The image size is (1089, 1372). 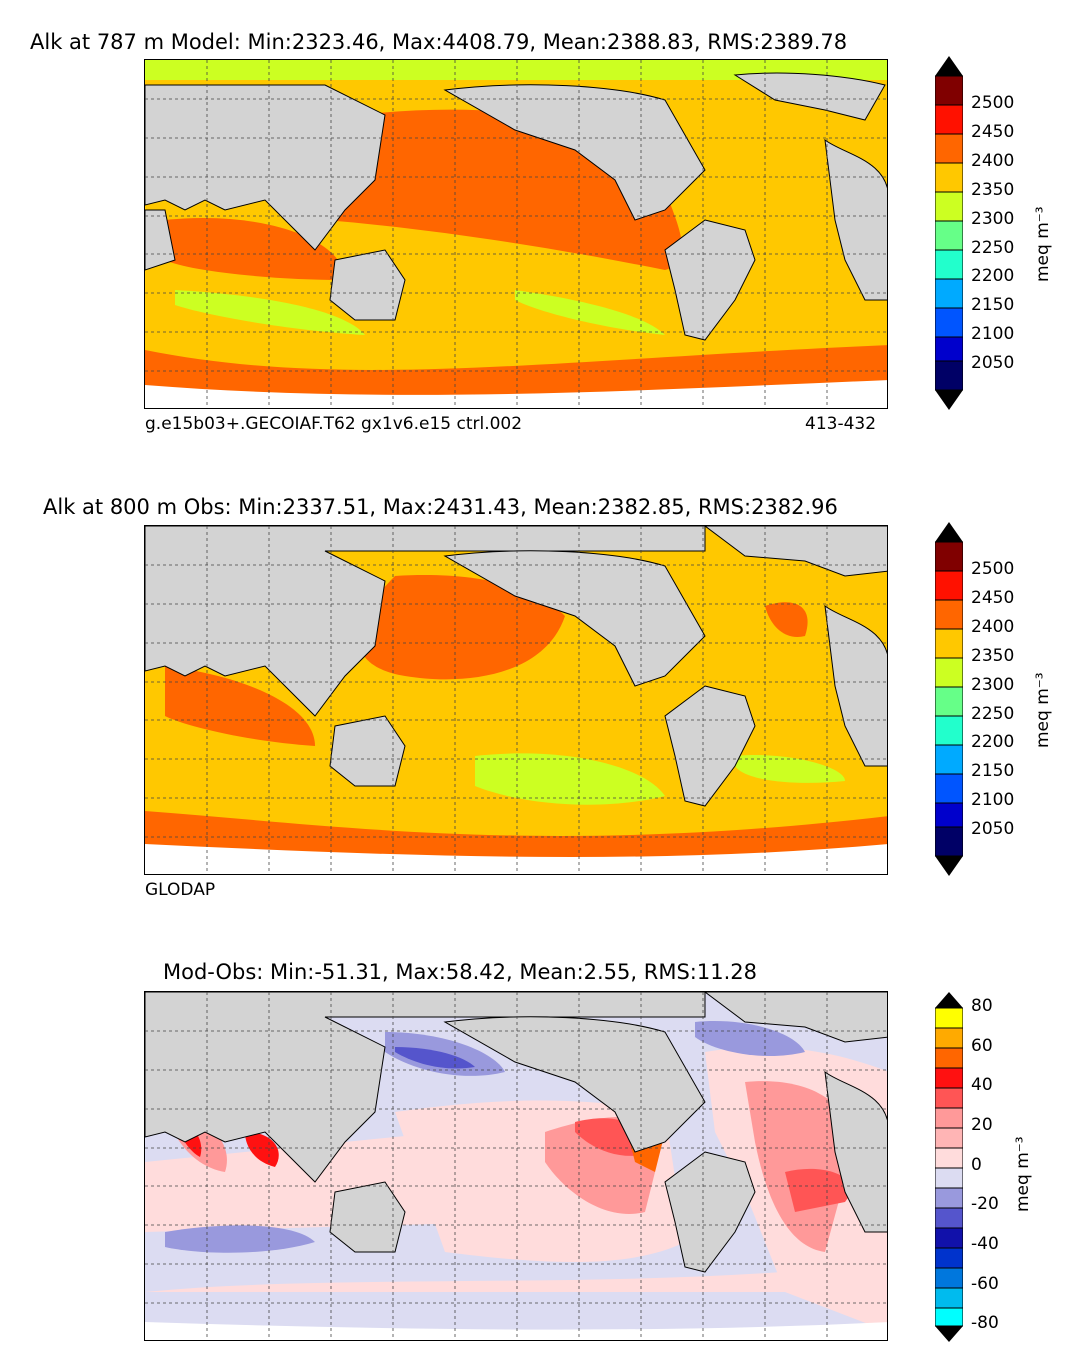 What do you see at coordinates (1043, 710) in the screenshot?
I see `obs-cb-unit: meq m⁻³` at bounding box center [1043, 710].